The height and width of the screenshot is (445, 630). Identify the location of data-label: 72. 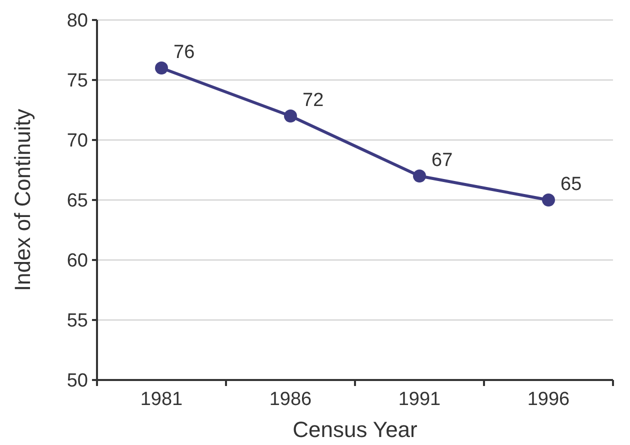
(313, 100).